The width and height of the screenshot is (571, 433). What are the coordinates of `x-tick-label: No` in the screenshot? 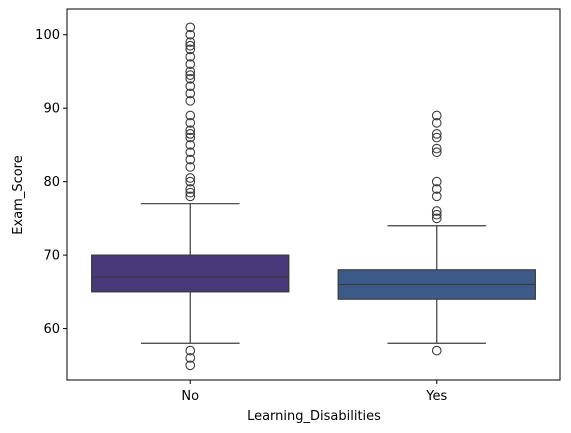 It's located at (190, 396).